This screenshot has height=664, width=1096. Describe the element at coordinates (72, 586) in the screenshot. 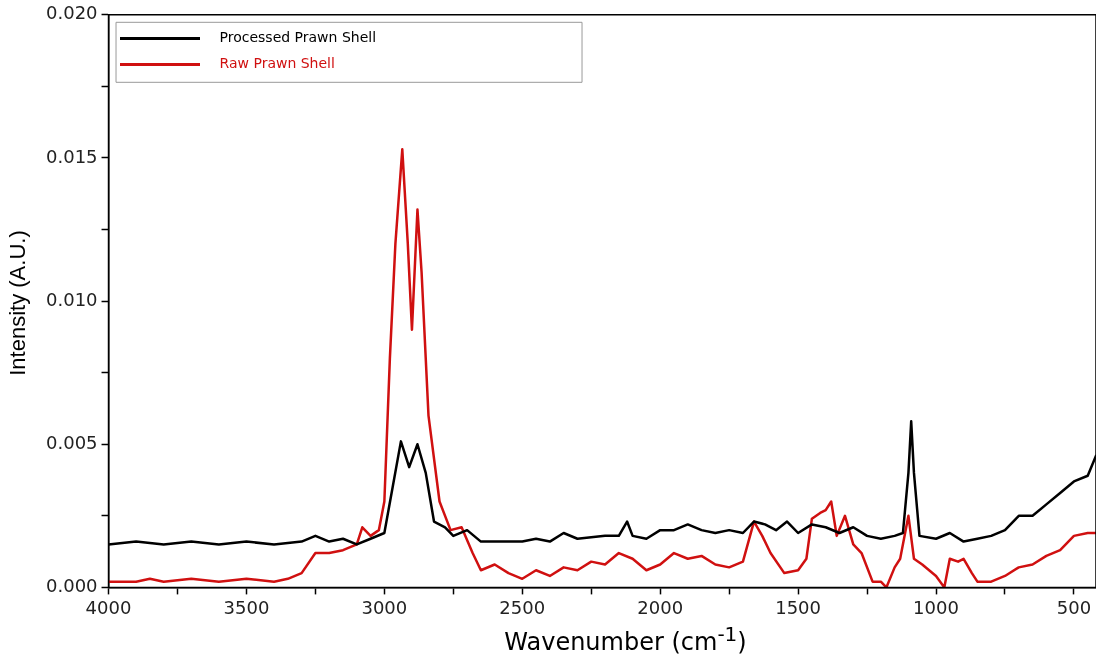

I see `y-tick-label: 0.000` at that location.